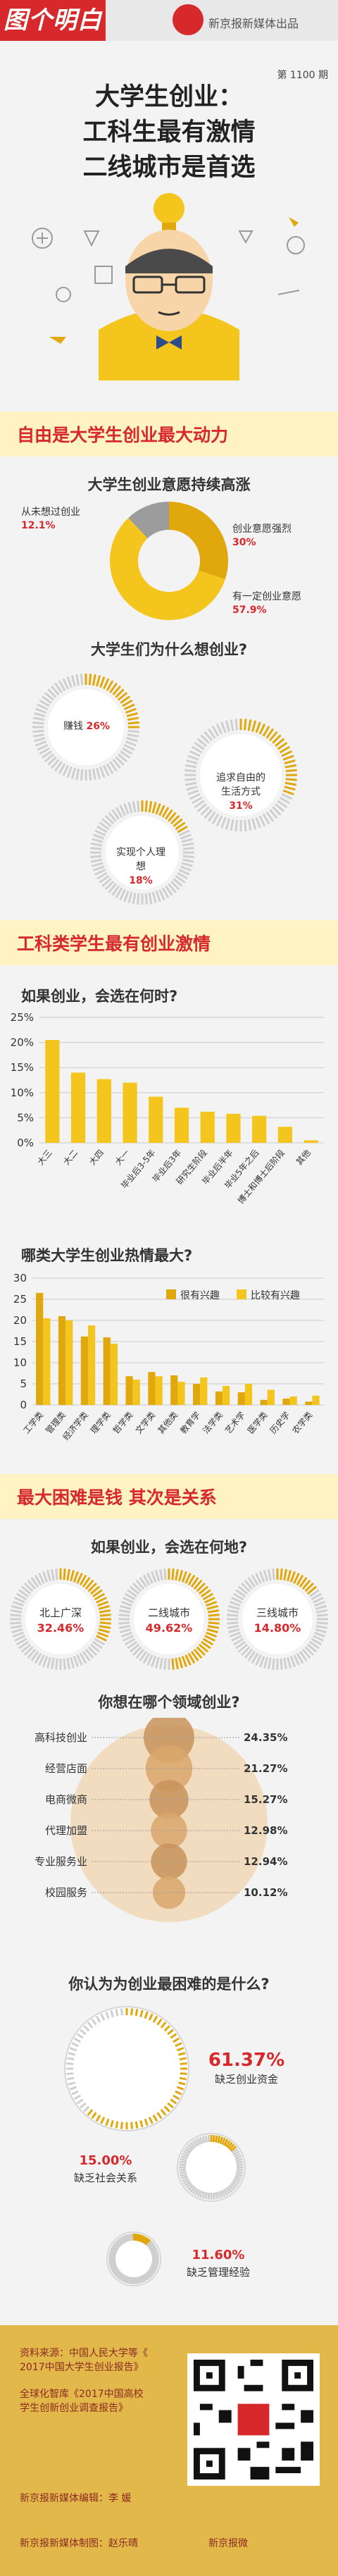 Image resolution: width=338 pixels, height=2576 pixels. Describe the element at coordinates (265, 1861) in the screenshot. I see `field-value-4: 12.94%` at that location.